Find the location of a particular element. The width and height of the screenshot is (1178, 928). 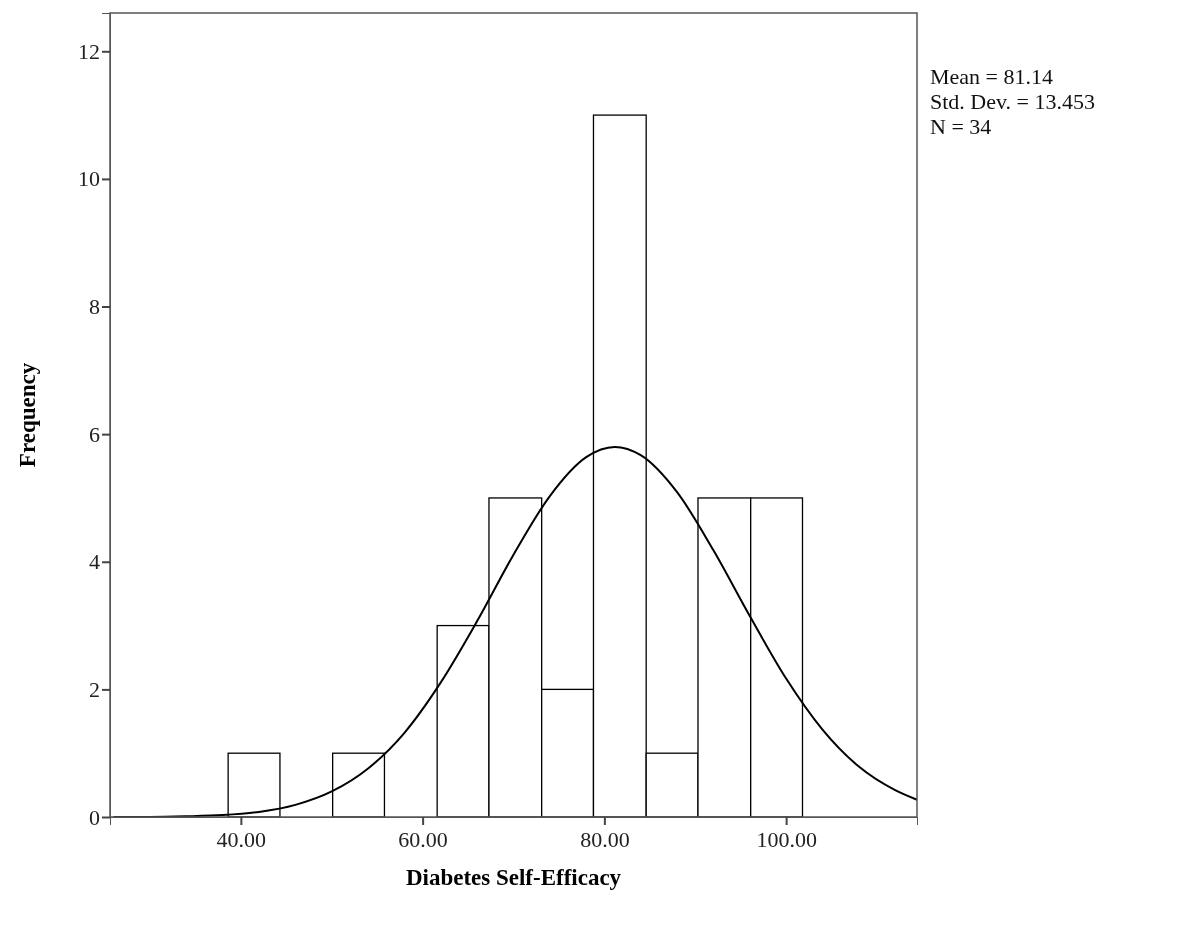

x-axis-title: Diabetes Self-Efficacy is located at coordinates (513, 877).